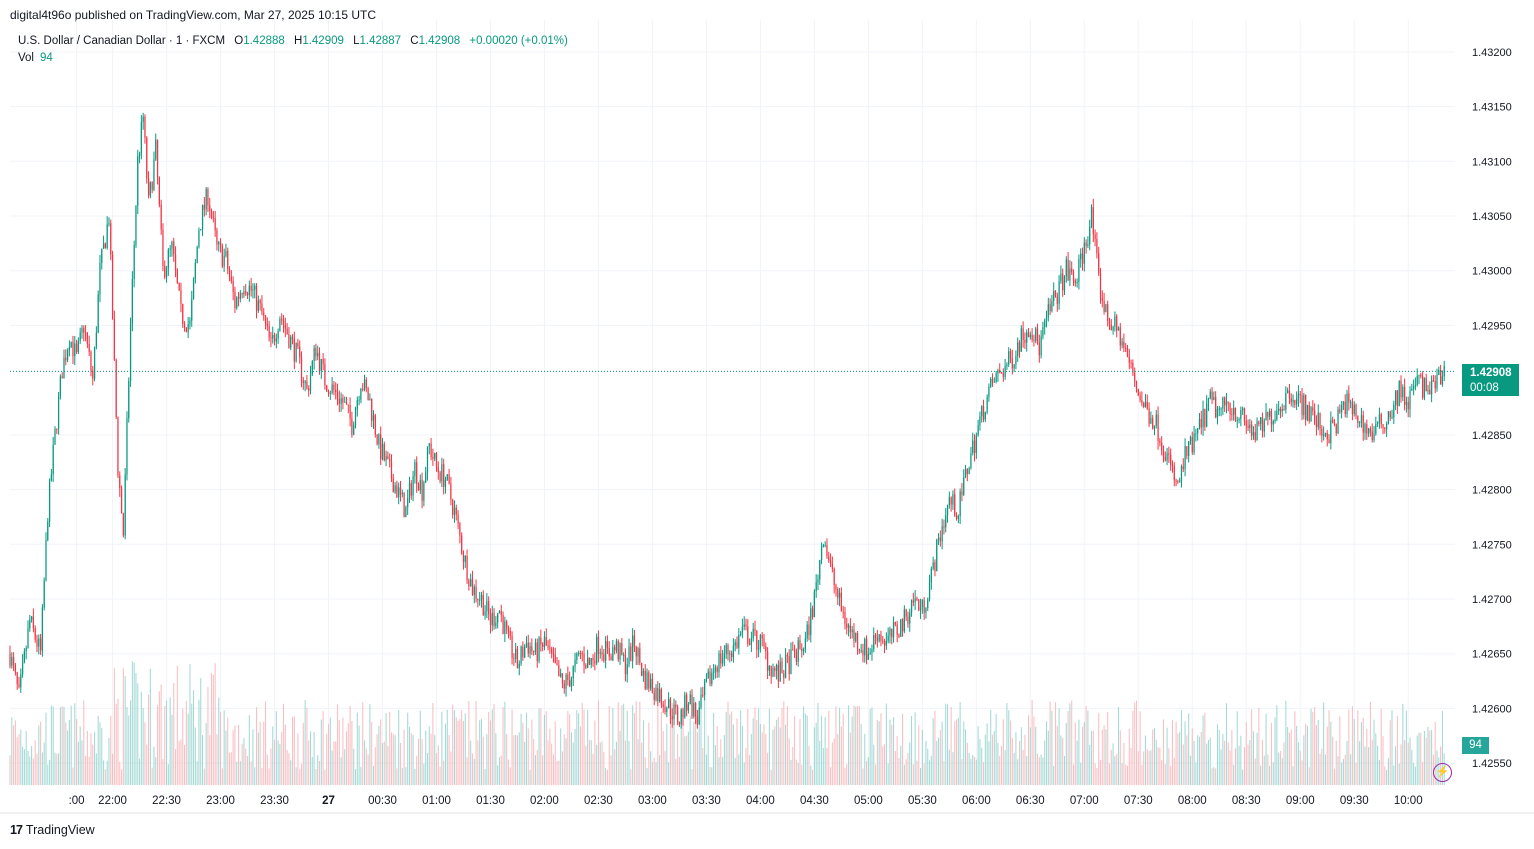 The width and height of the screenshot is (1534, 849). I want to click on tradingview-logo: 17 TradingView, so click(52, 830).